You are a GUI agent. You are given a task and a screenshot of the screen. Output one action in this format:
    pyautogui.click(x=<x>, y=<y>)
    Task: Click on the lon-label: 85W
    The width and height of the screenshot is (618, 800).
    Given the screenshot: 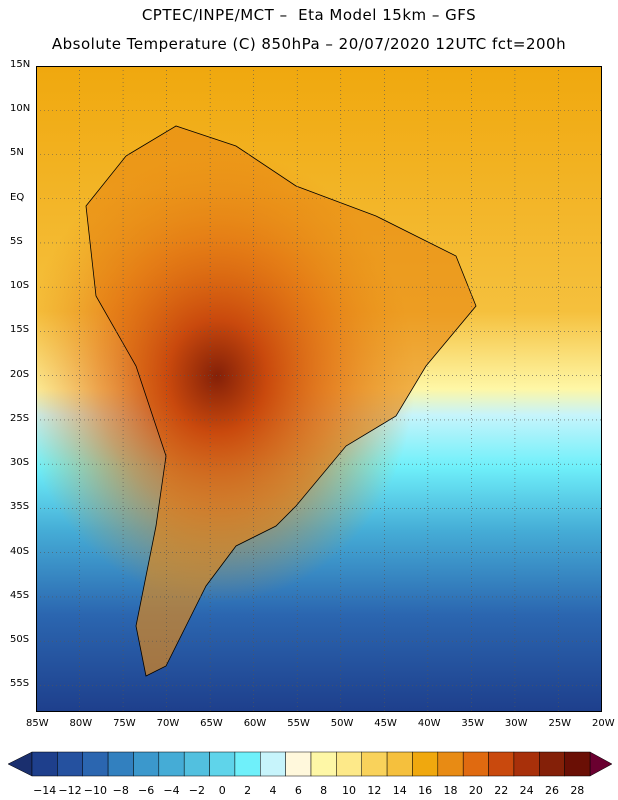 What is the action you would take?
    pyautogui.click(x=37, y=723)
    